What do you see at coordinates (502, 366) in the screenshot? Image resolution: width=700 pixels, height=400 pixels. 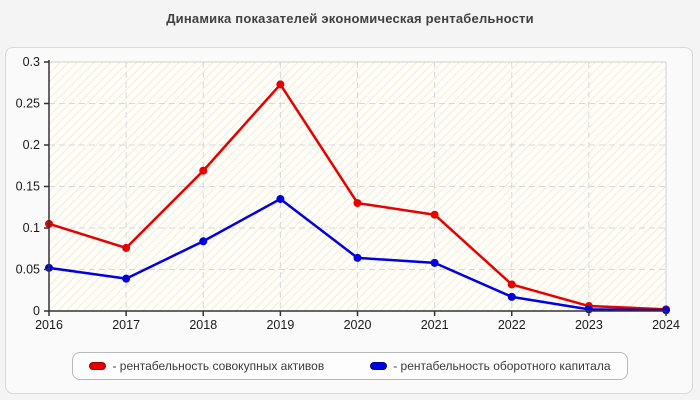 I see `legend-label-working-capital: - рентабельность оборотного капитала` at bounding box center [502, 366].